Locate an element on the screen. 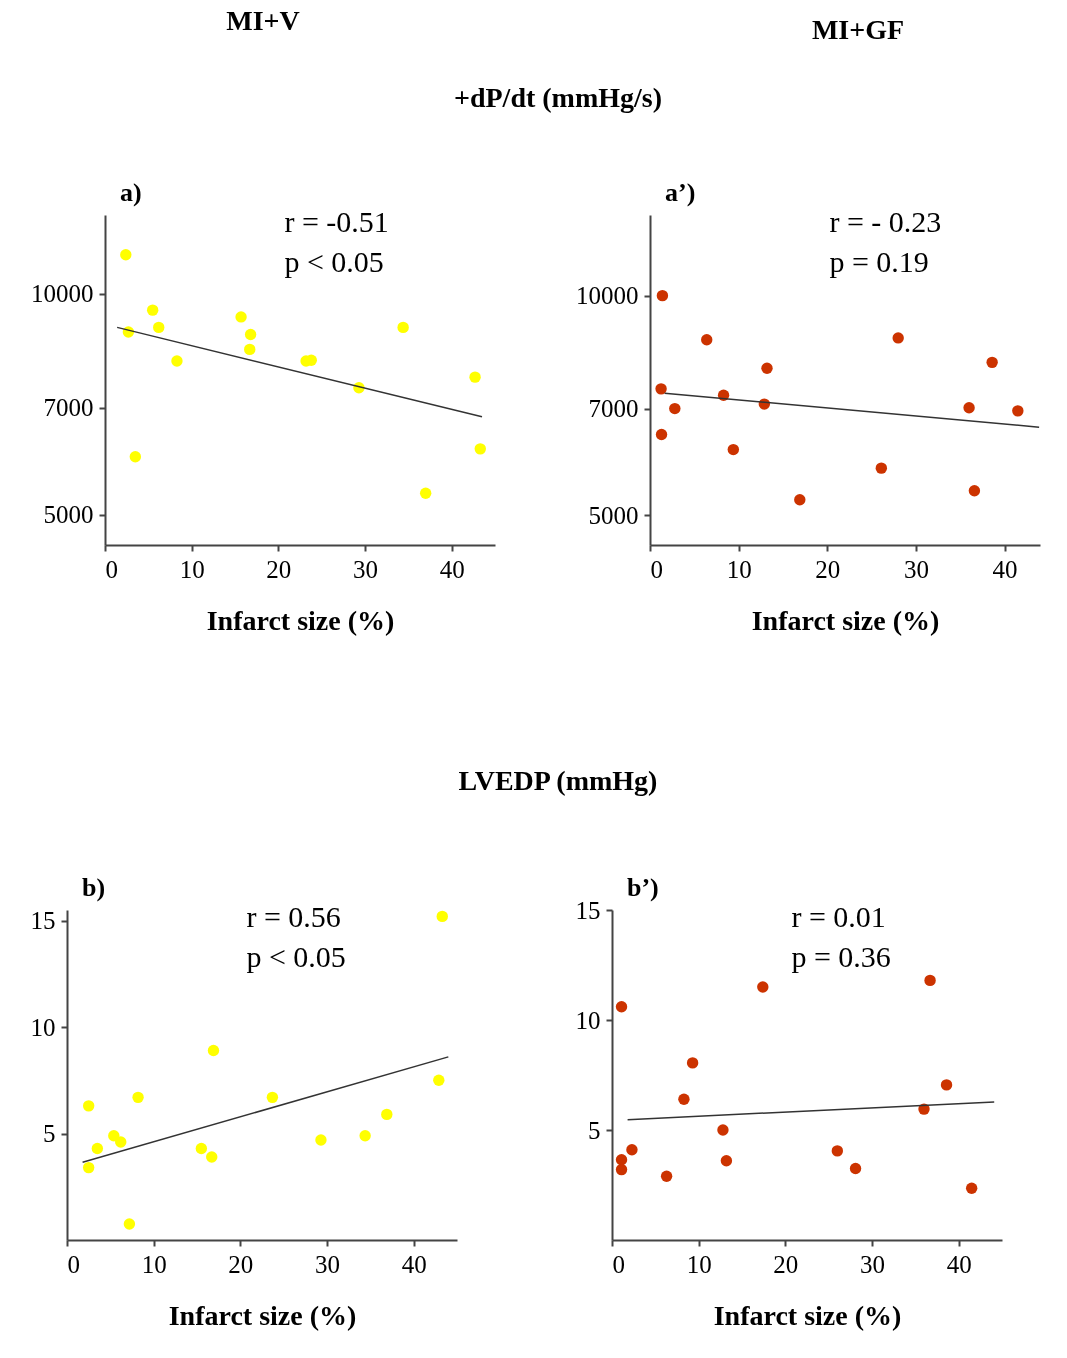 Image resolution: width=1067 pixels, height=1358 pixels. chart-subtitle: MI+GF is located at coordinates (858, 30).